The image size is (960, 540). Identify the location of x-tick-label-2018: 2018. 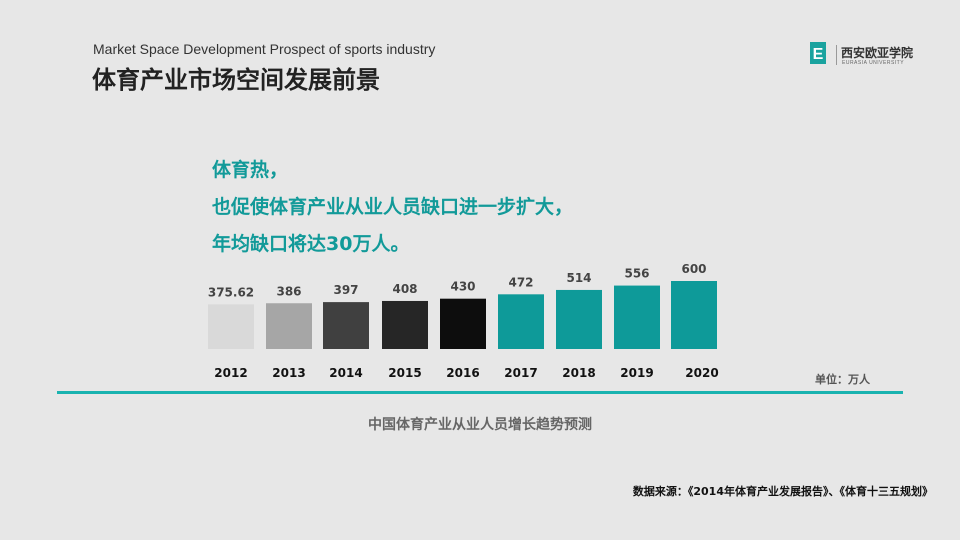
(578, 373).